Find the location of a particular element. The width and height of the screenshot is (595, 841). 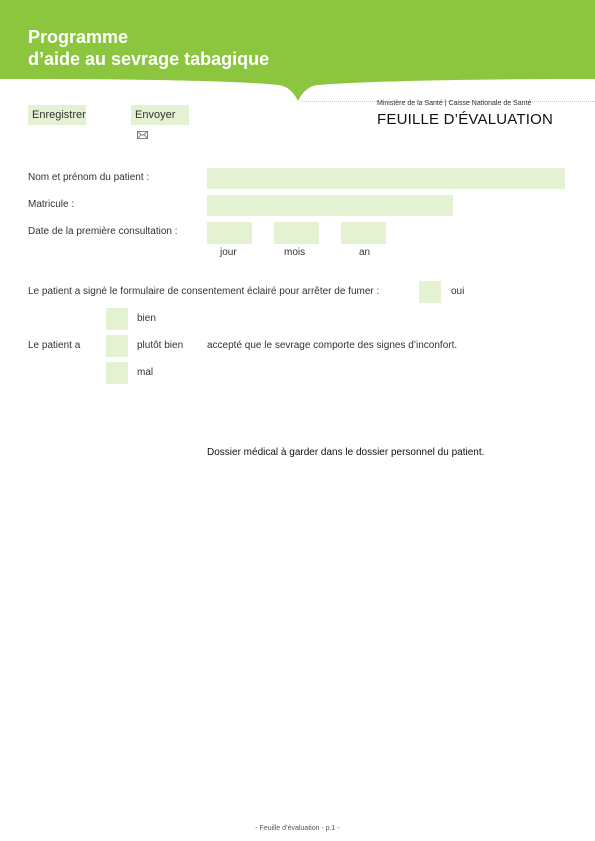

save-button-label: Enregistrer is located at coordinates (59, 115).